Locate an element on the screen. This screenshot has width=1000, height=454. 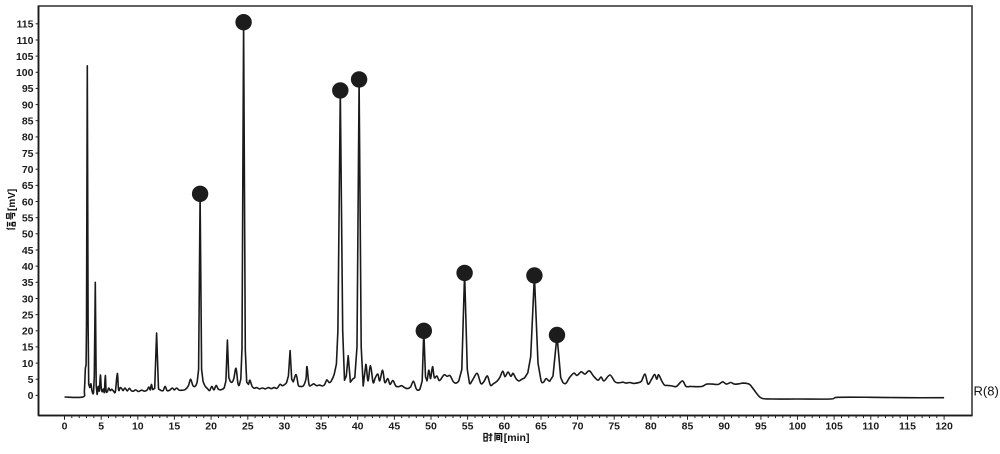
svg-text: [min] is located at coordinates (517, 438).